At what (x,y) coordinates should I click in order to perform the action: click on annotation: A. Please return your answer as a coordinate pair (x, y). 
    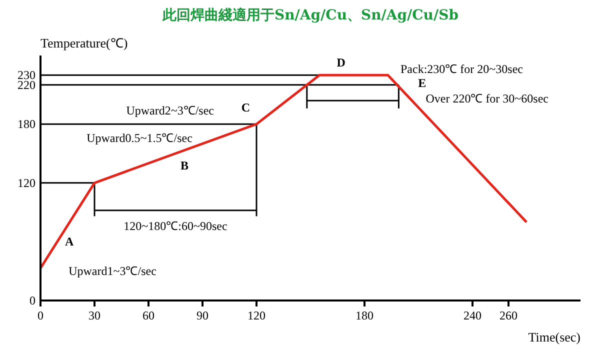
    Looking at the image, I should click on (69, 241).